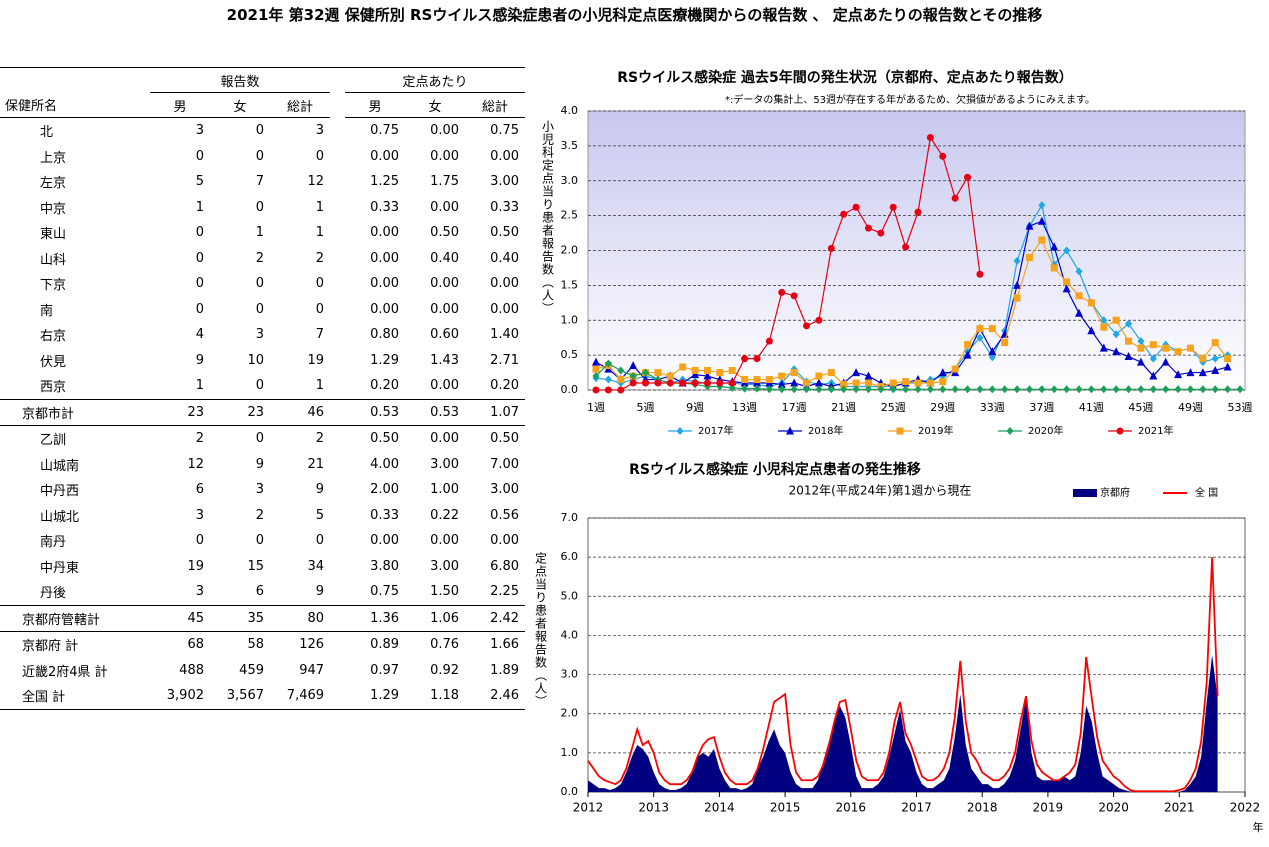 This screenshot has height=847, width=1269. What do you see at coordinates (199, 335) in the screenshot?
I see `cell: 4` at bounding box center [199, 335].